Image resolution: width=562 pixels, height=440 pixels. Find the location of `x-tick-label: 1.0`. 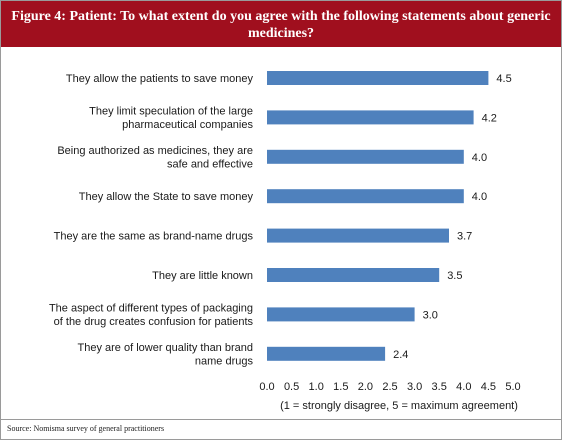

x-tick-label: 1.0 is located at coordinates (316, 387).